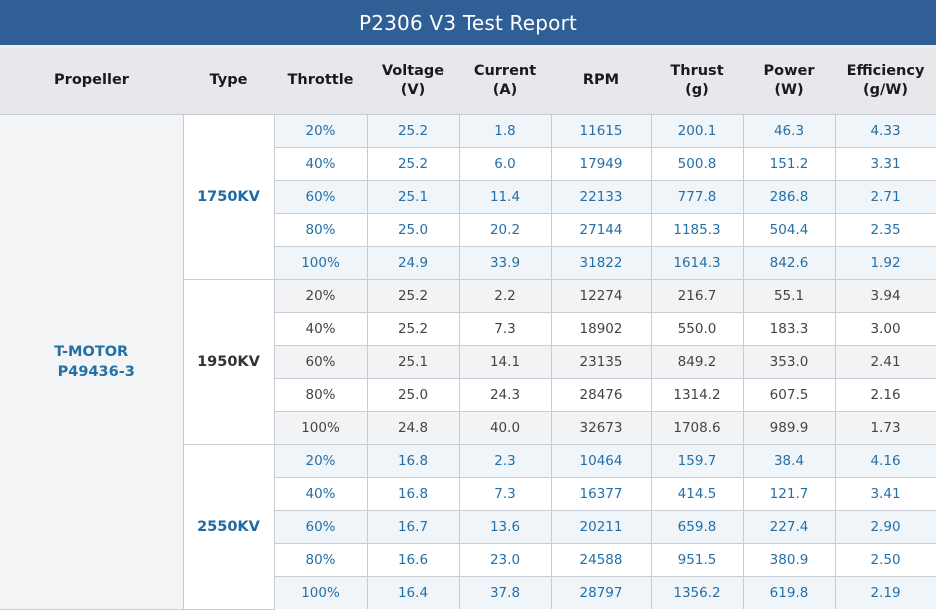  Describe the element at coordinates (321, 164) in the screenshot. I see `throttle-cell: 40%` at that location.